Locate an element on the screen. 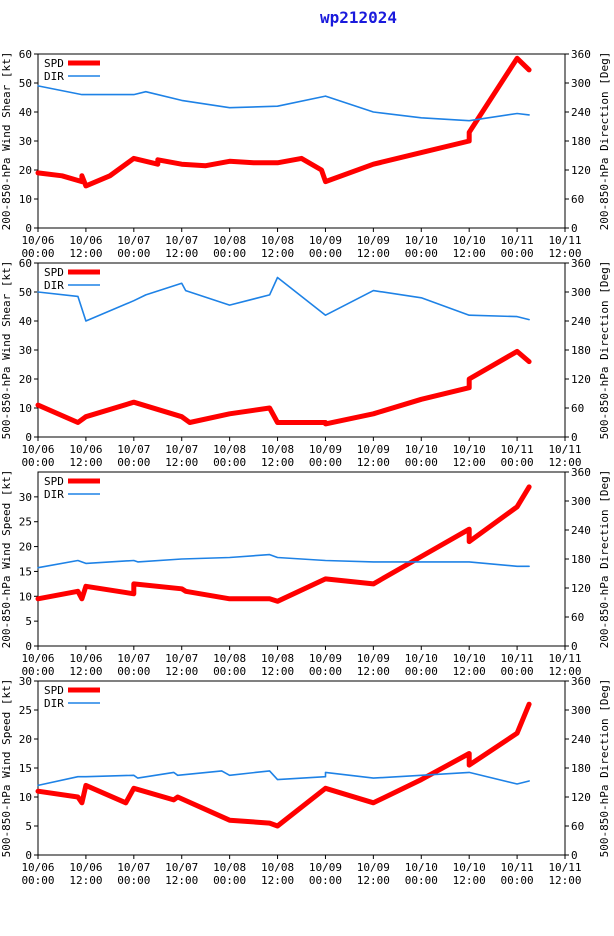 This screenshot has height=936, width=614. y2-tick-label: 240 is located at coordinates (581, 321).